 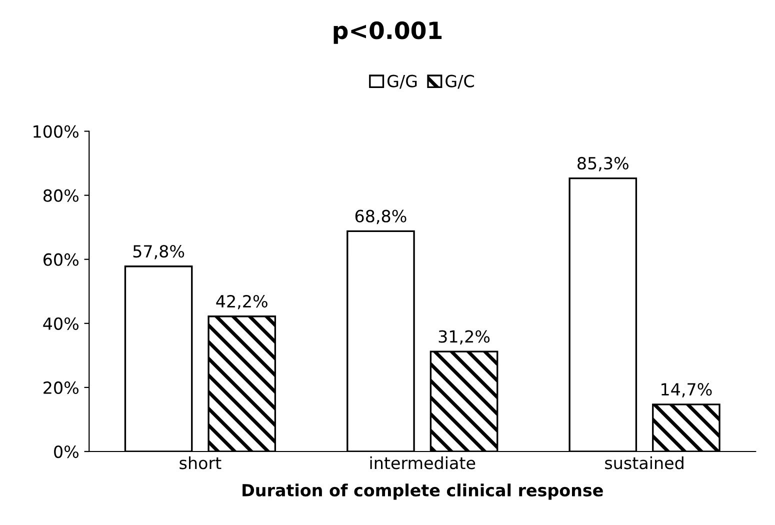 I want to click on x-axis-title: Duration of complete clinical response, so click(x=422, y=492).